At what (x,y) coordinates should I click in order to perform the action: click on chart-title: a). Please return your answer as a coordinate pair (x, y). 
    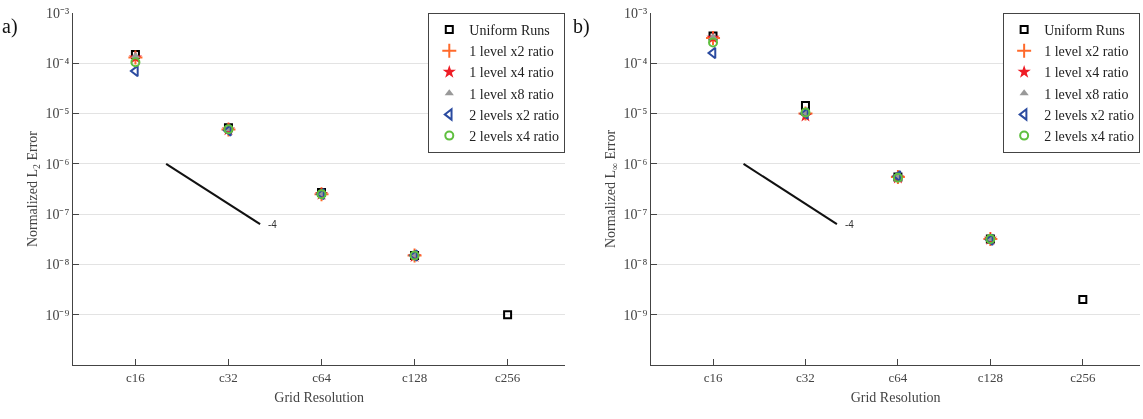
    Looking at the image, I should click on (10, 26).